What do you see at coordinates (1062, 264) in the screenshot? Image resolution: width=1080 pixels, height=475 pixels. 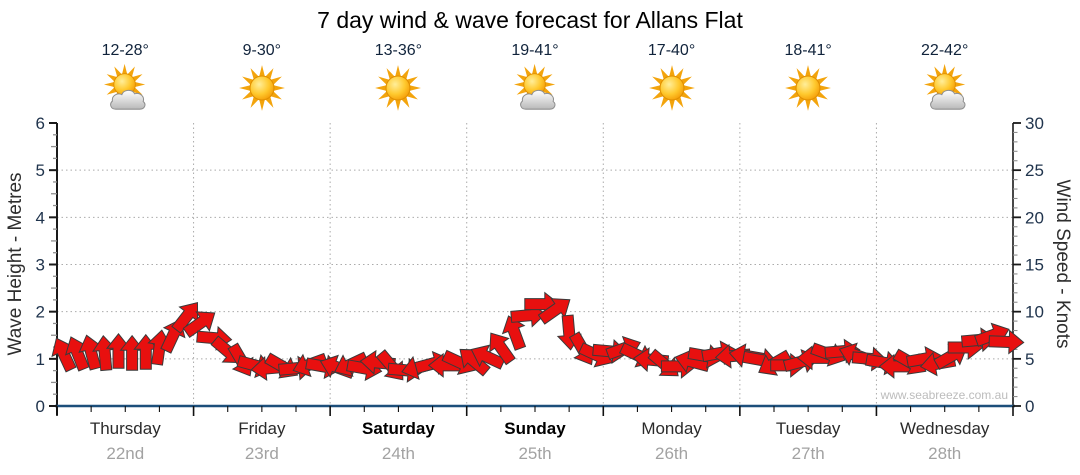 I see `right-axis-title: Wind Speed - Knots` at bounding box center [1062, 264].